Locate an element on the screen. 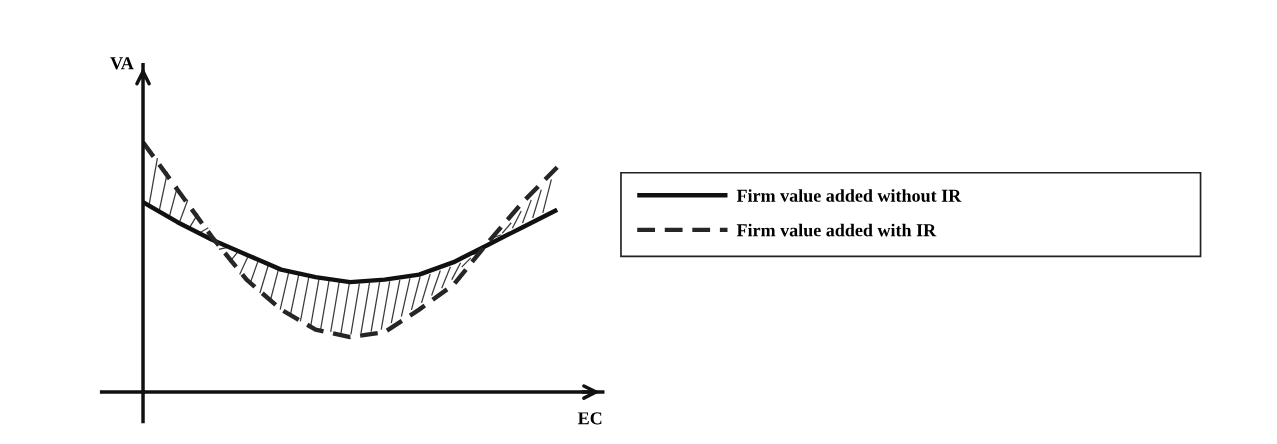 Image resolution: width=1277 pixels, height=444 pixels. x-axis-title: EC is located at coordinates (589, 418).